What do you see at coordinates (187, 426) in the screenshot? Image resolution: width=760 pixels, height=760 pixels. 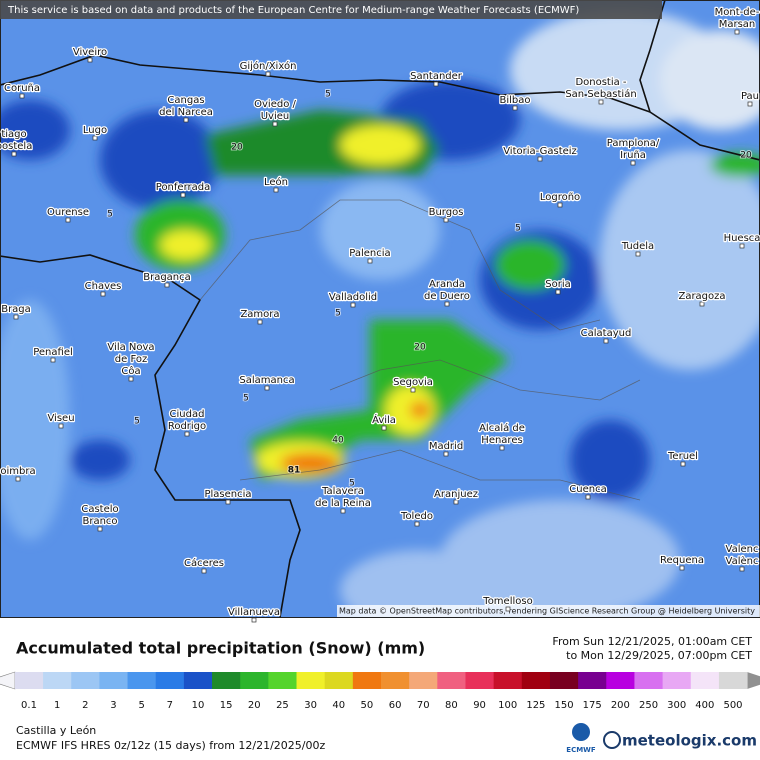 I see `place-label: Rodrigo` at bounding box center [187, 426].